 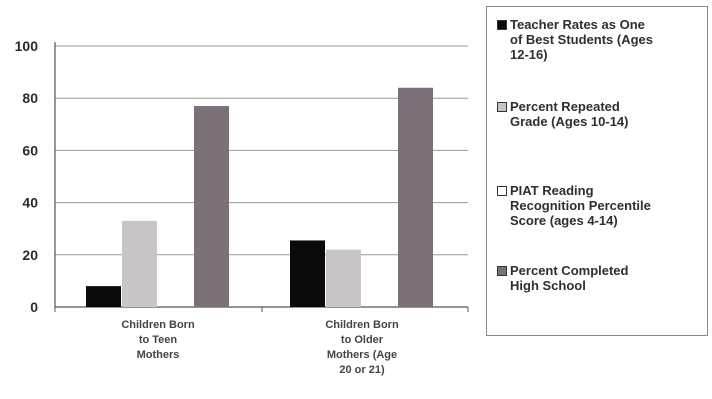 What do you see at coordinates (362, 370) in the screenshot?
I see `x-category-label: 20 or 21)` at bounding box center [362, 370].